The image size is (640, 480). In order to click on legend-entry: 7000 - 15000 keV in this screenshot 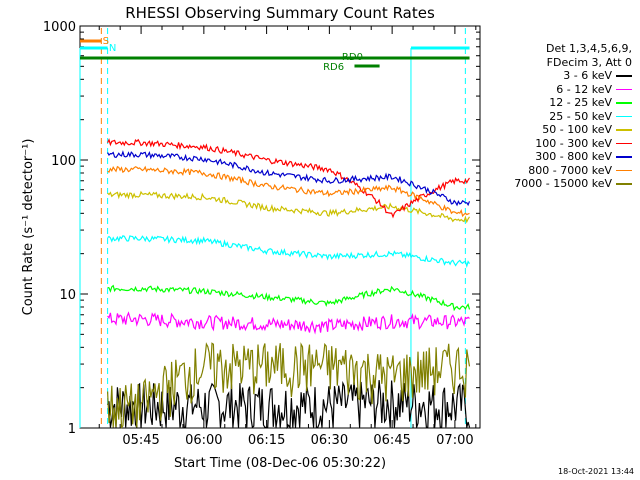, I will do `click(552, 184)`.